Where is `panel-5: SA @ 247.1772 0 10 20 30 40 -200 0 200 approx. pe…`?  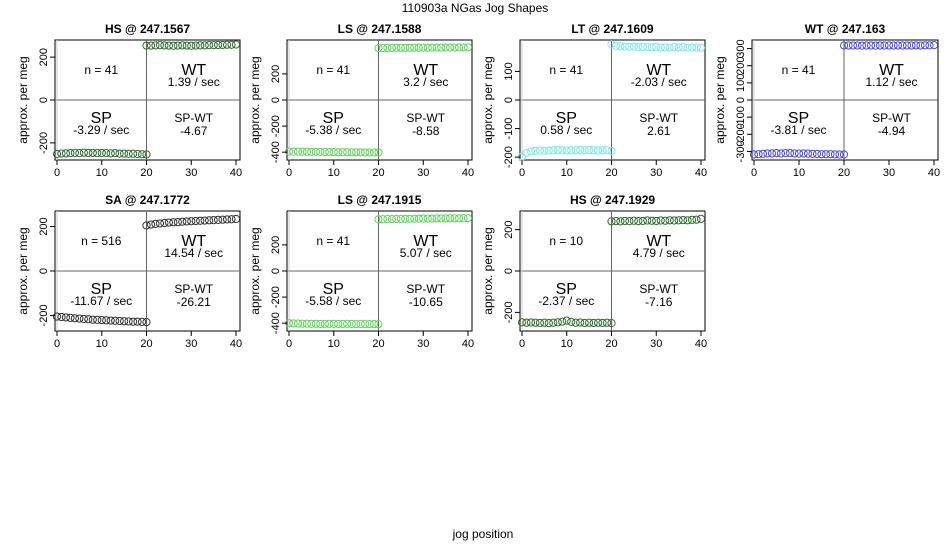 panel-5: SA @ 247.1772 0 10 20 30 40 -200 0 200 approx. pe… is located at coordinates (129, 271).